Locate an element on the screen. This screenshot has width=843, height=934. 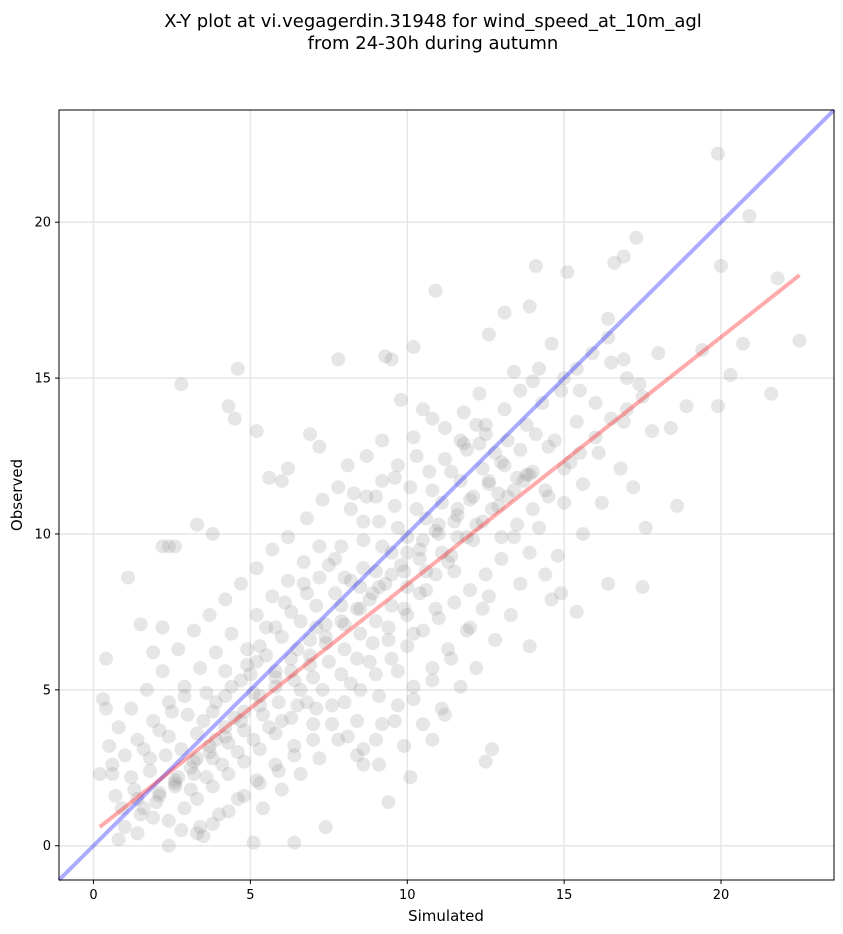
chart-title-line-2: from 24-30h during autumn is located at coordinates (433, 43).